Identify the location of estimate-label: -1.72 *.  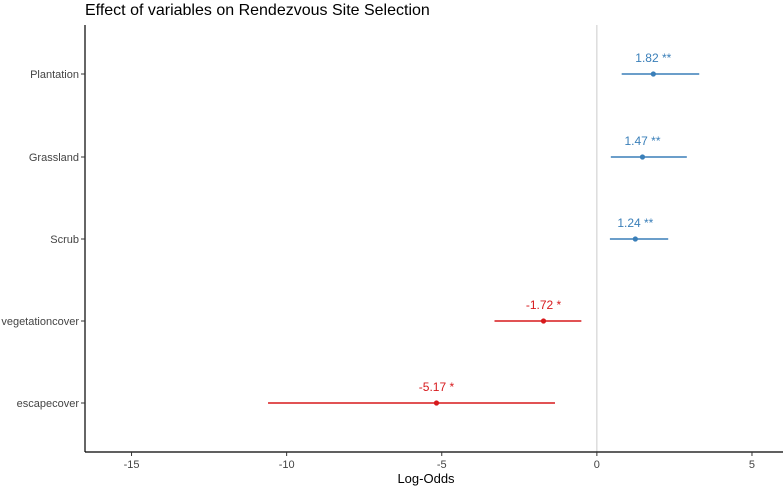
(544, 305).